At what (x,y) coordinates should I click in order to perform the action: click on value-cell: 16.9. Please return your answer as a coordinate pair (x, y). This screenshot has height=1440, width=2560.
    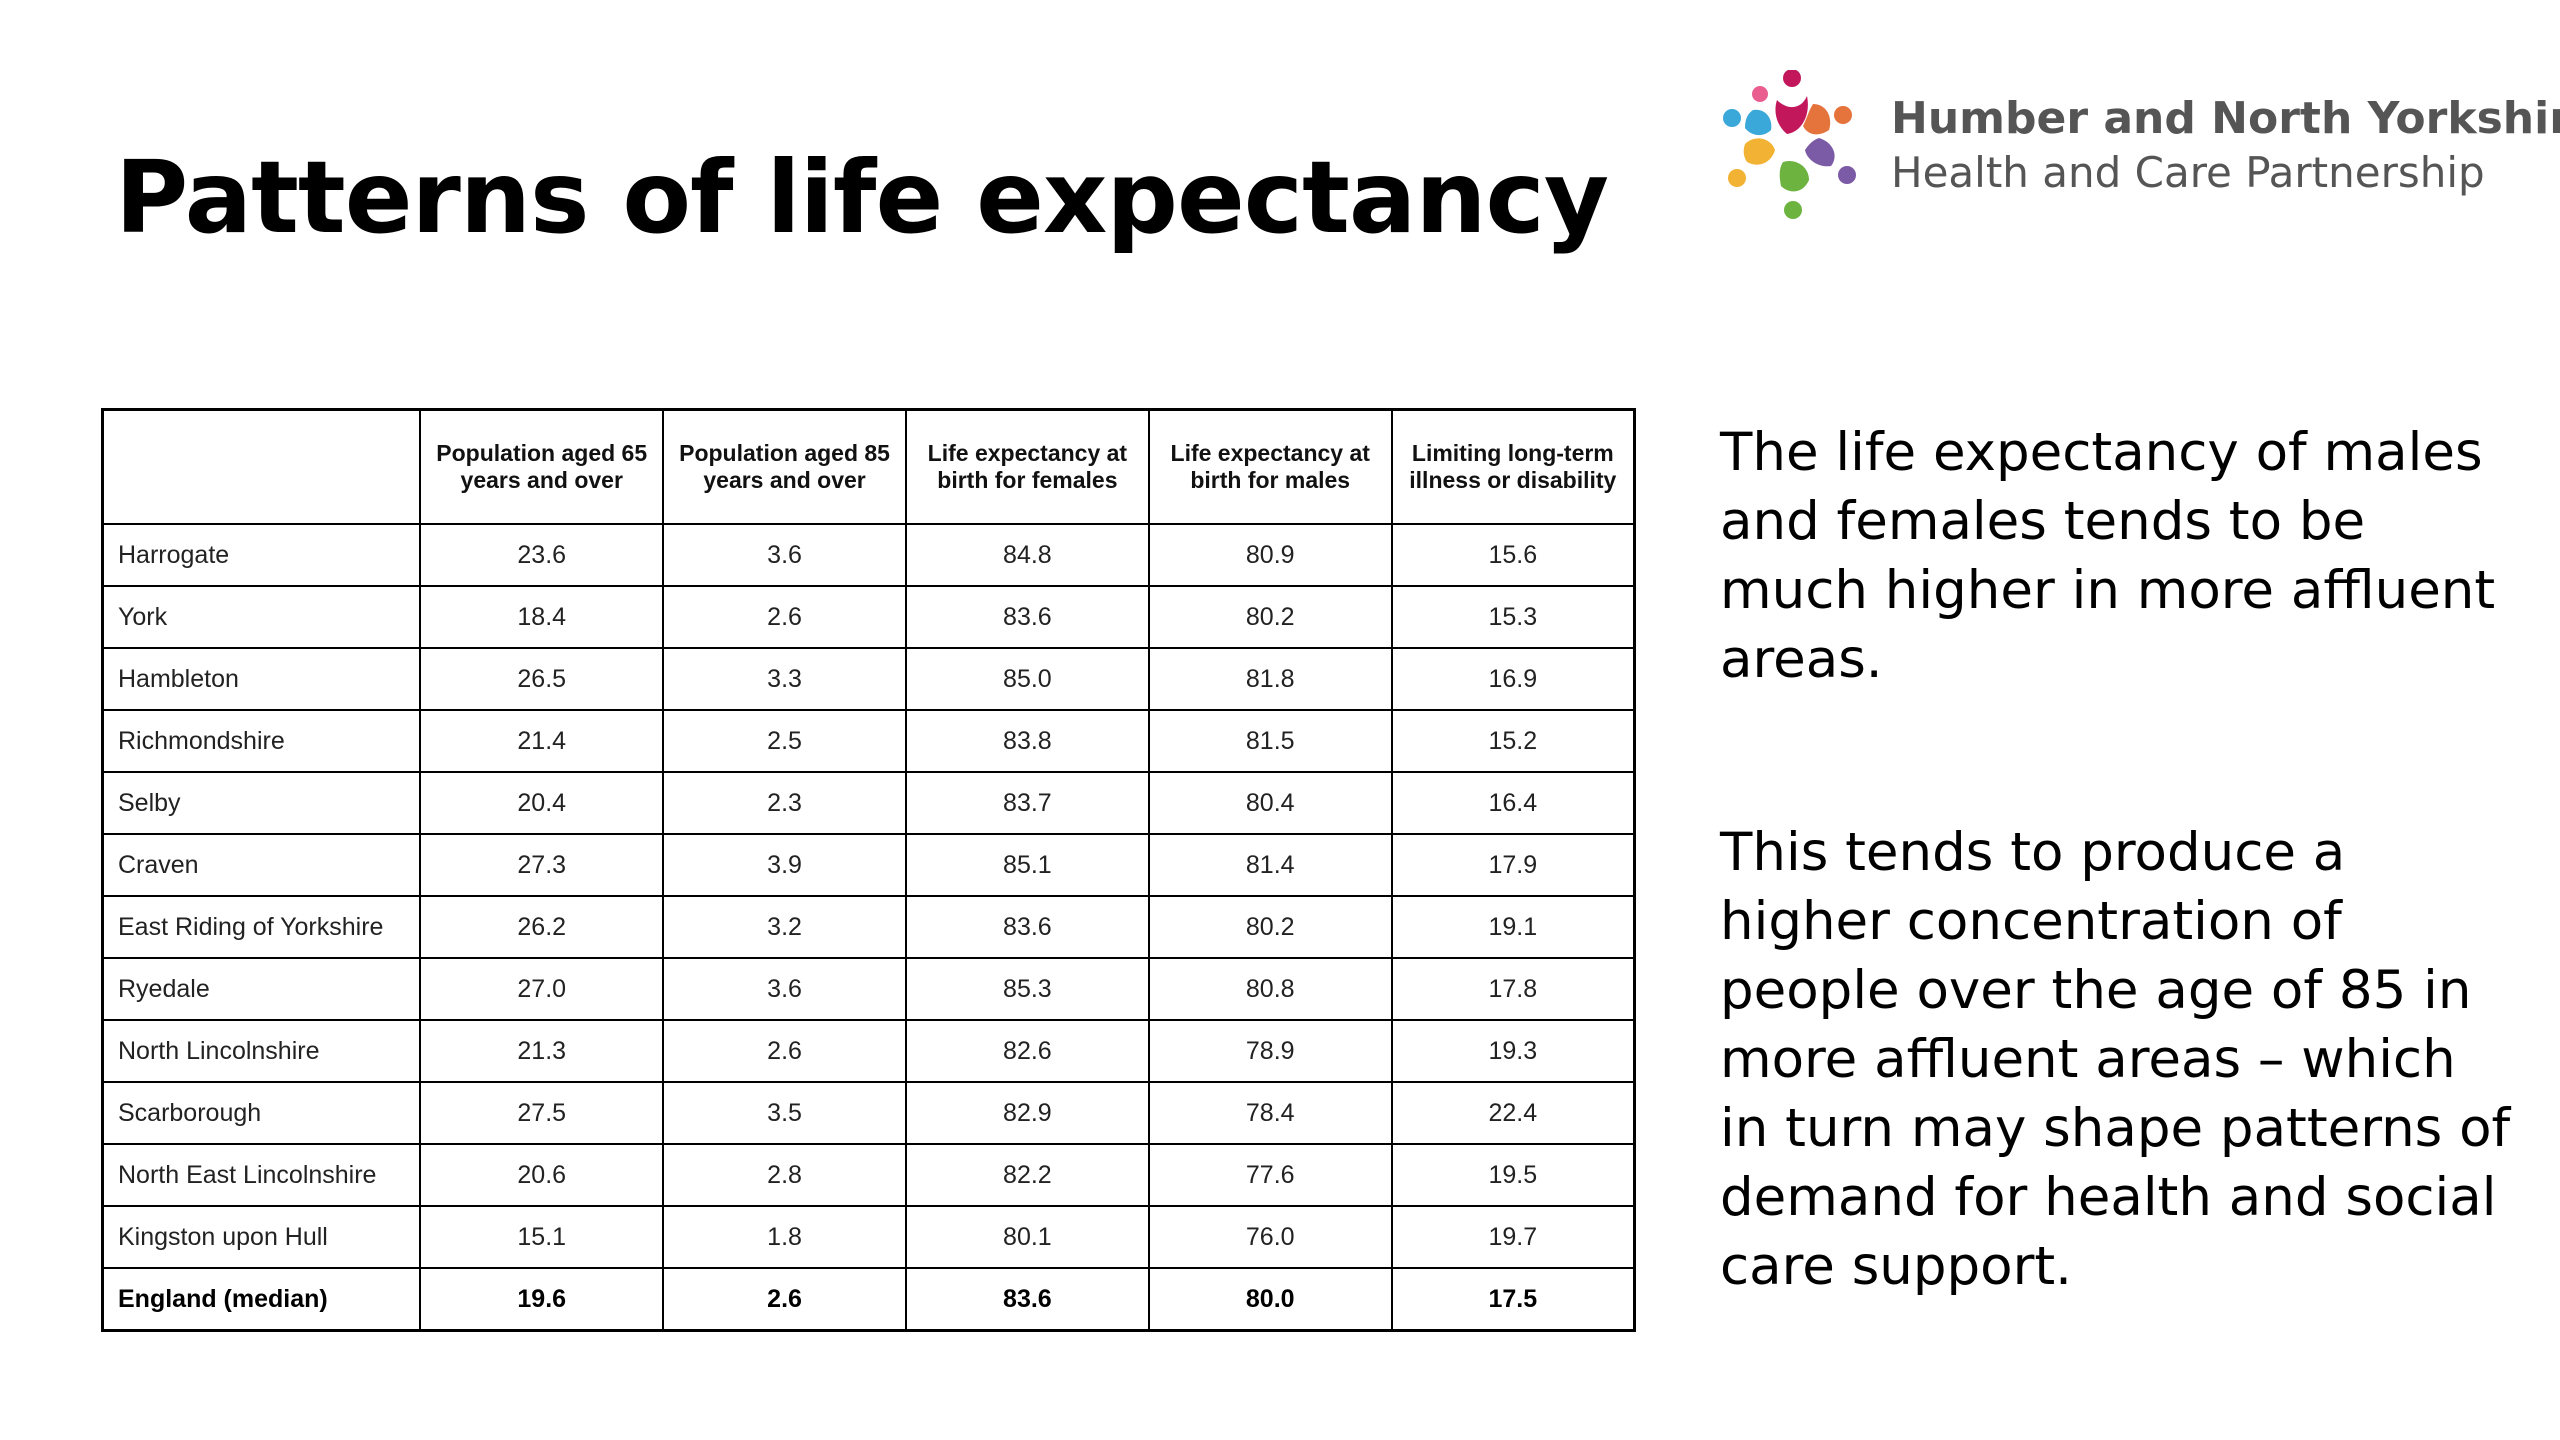
    Looking at the image, I should click on (1513, 679).